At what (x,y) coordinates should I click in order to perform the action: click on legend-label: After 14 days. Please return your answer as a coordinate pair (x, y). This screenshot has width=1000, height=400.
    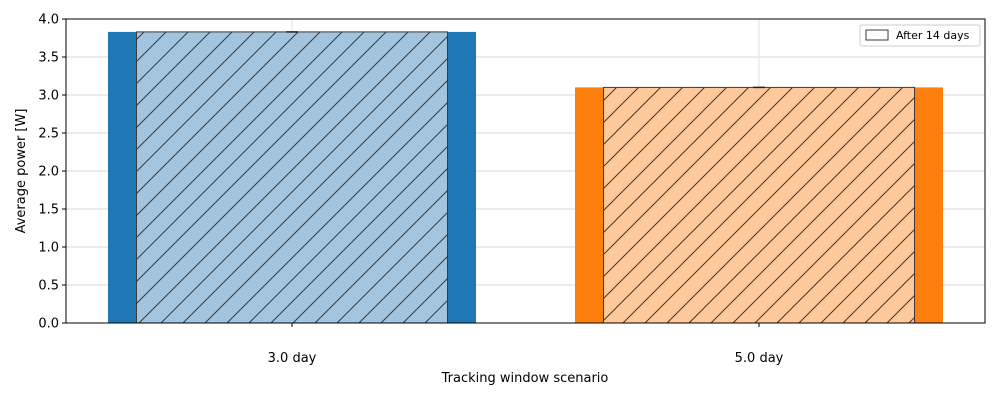
    Looking at the image, I should click on (933, 35).